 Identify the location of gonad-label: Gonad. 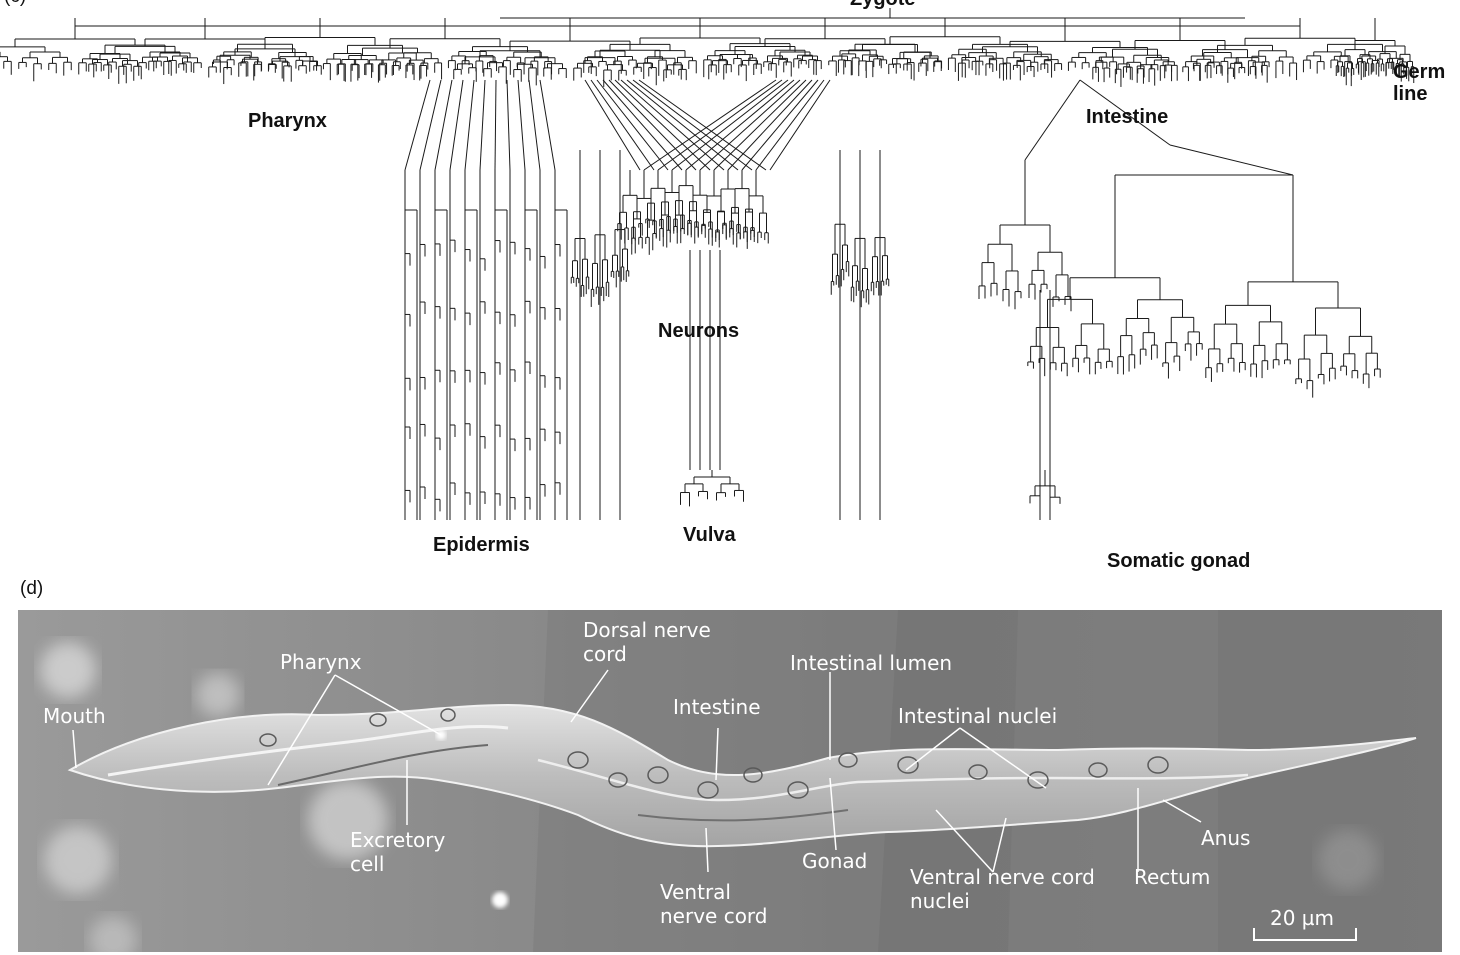
(835, 861).